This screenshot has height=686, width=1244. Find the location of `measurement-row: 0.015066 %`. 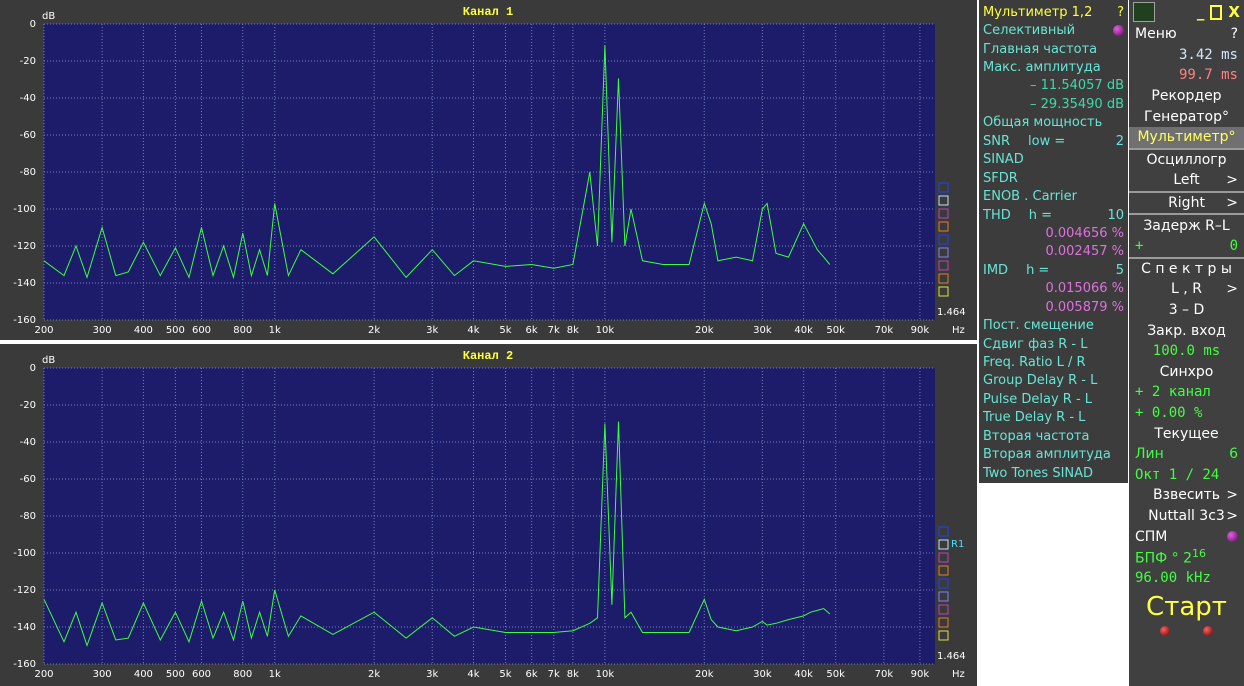

measurement-row: 0.015066 % is located at coordinates (1053, 289).